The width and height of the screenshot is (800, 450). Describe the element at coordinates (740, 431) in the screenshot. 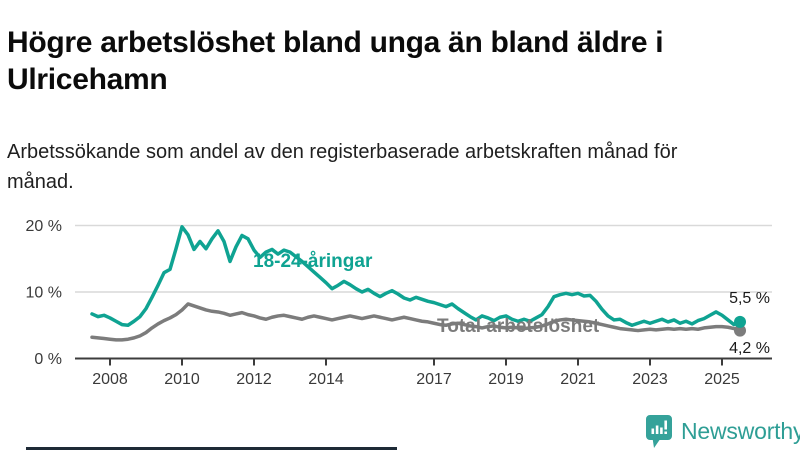

I see `brand-name: Newsworthy` at that location.